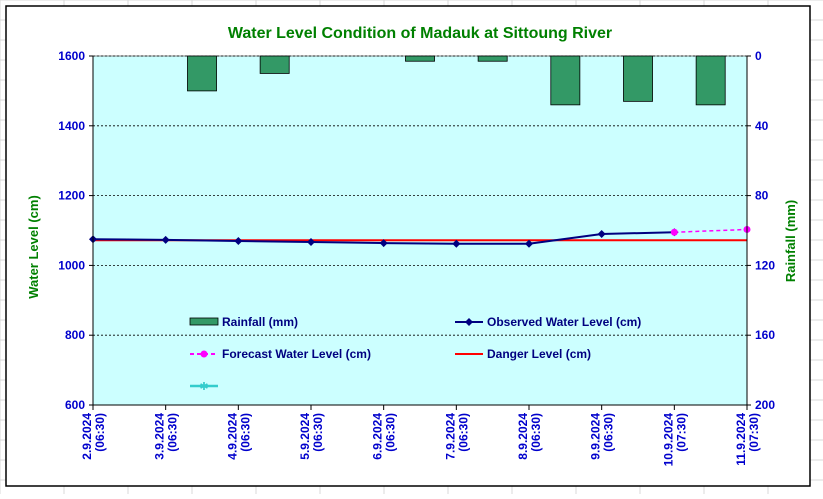 Image resolution: width=823 pixels, height=499 pixels. I want to click on x-tick-label: 10.9.2024 (07:30), so click(674, 440).